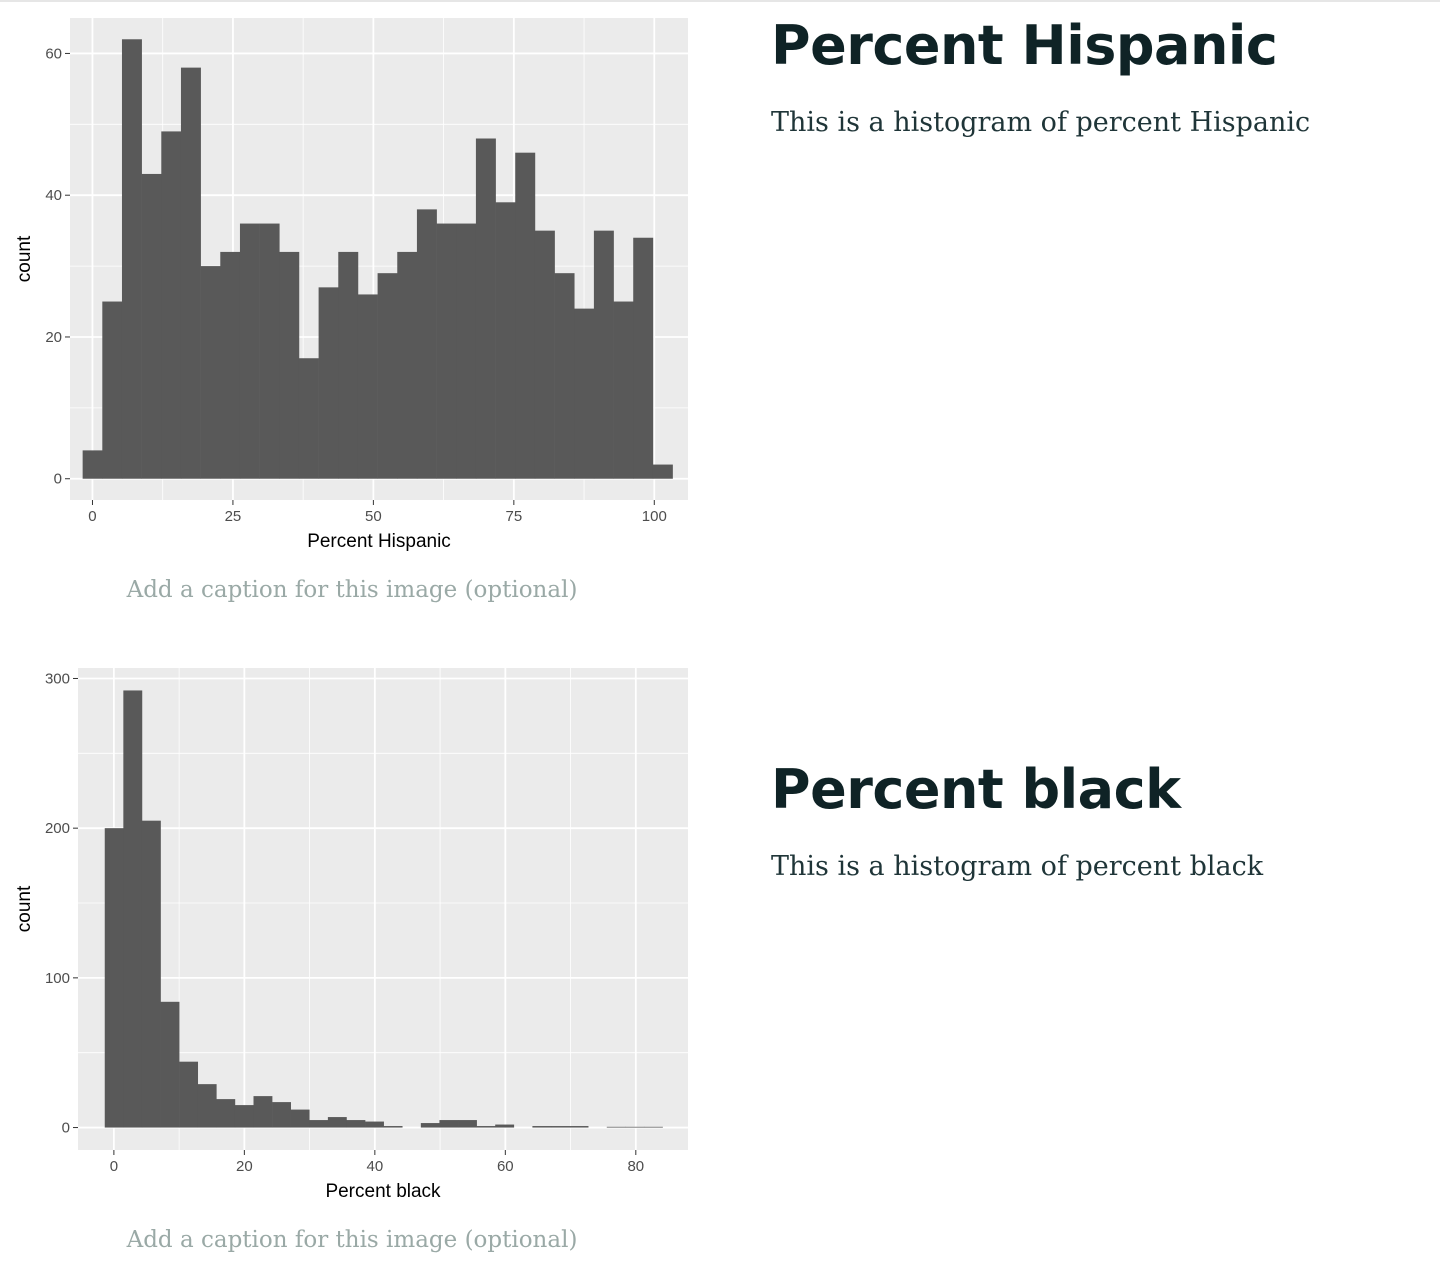 The height and width of the screenshot is (1265, 1440). I want to click on caption-input-black: Add a caption for this image (optional), so click(352, 1240).